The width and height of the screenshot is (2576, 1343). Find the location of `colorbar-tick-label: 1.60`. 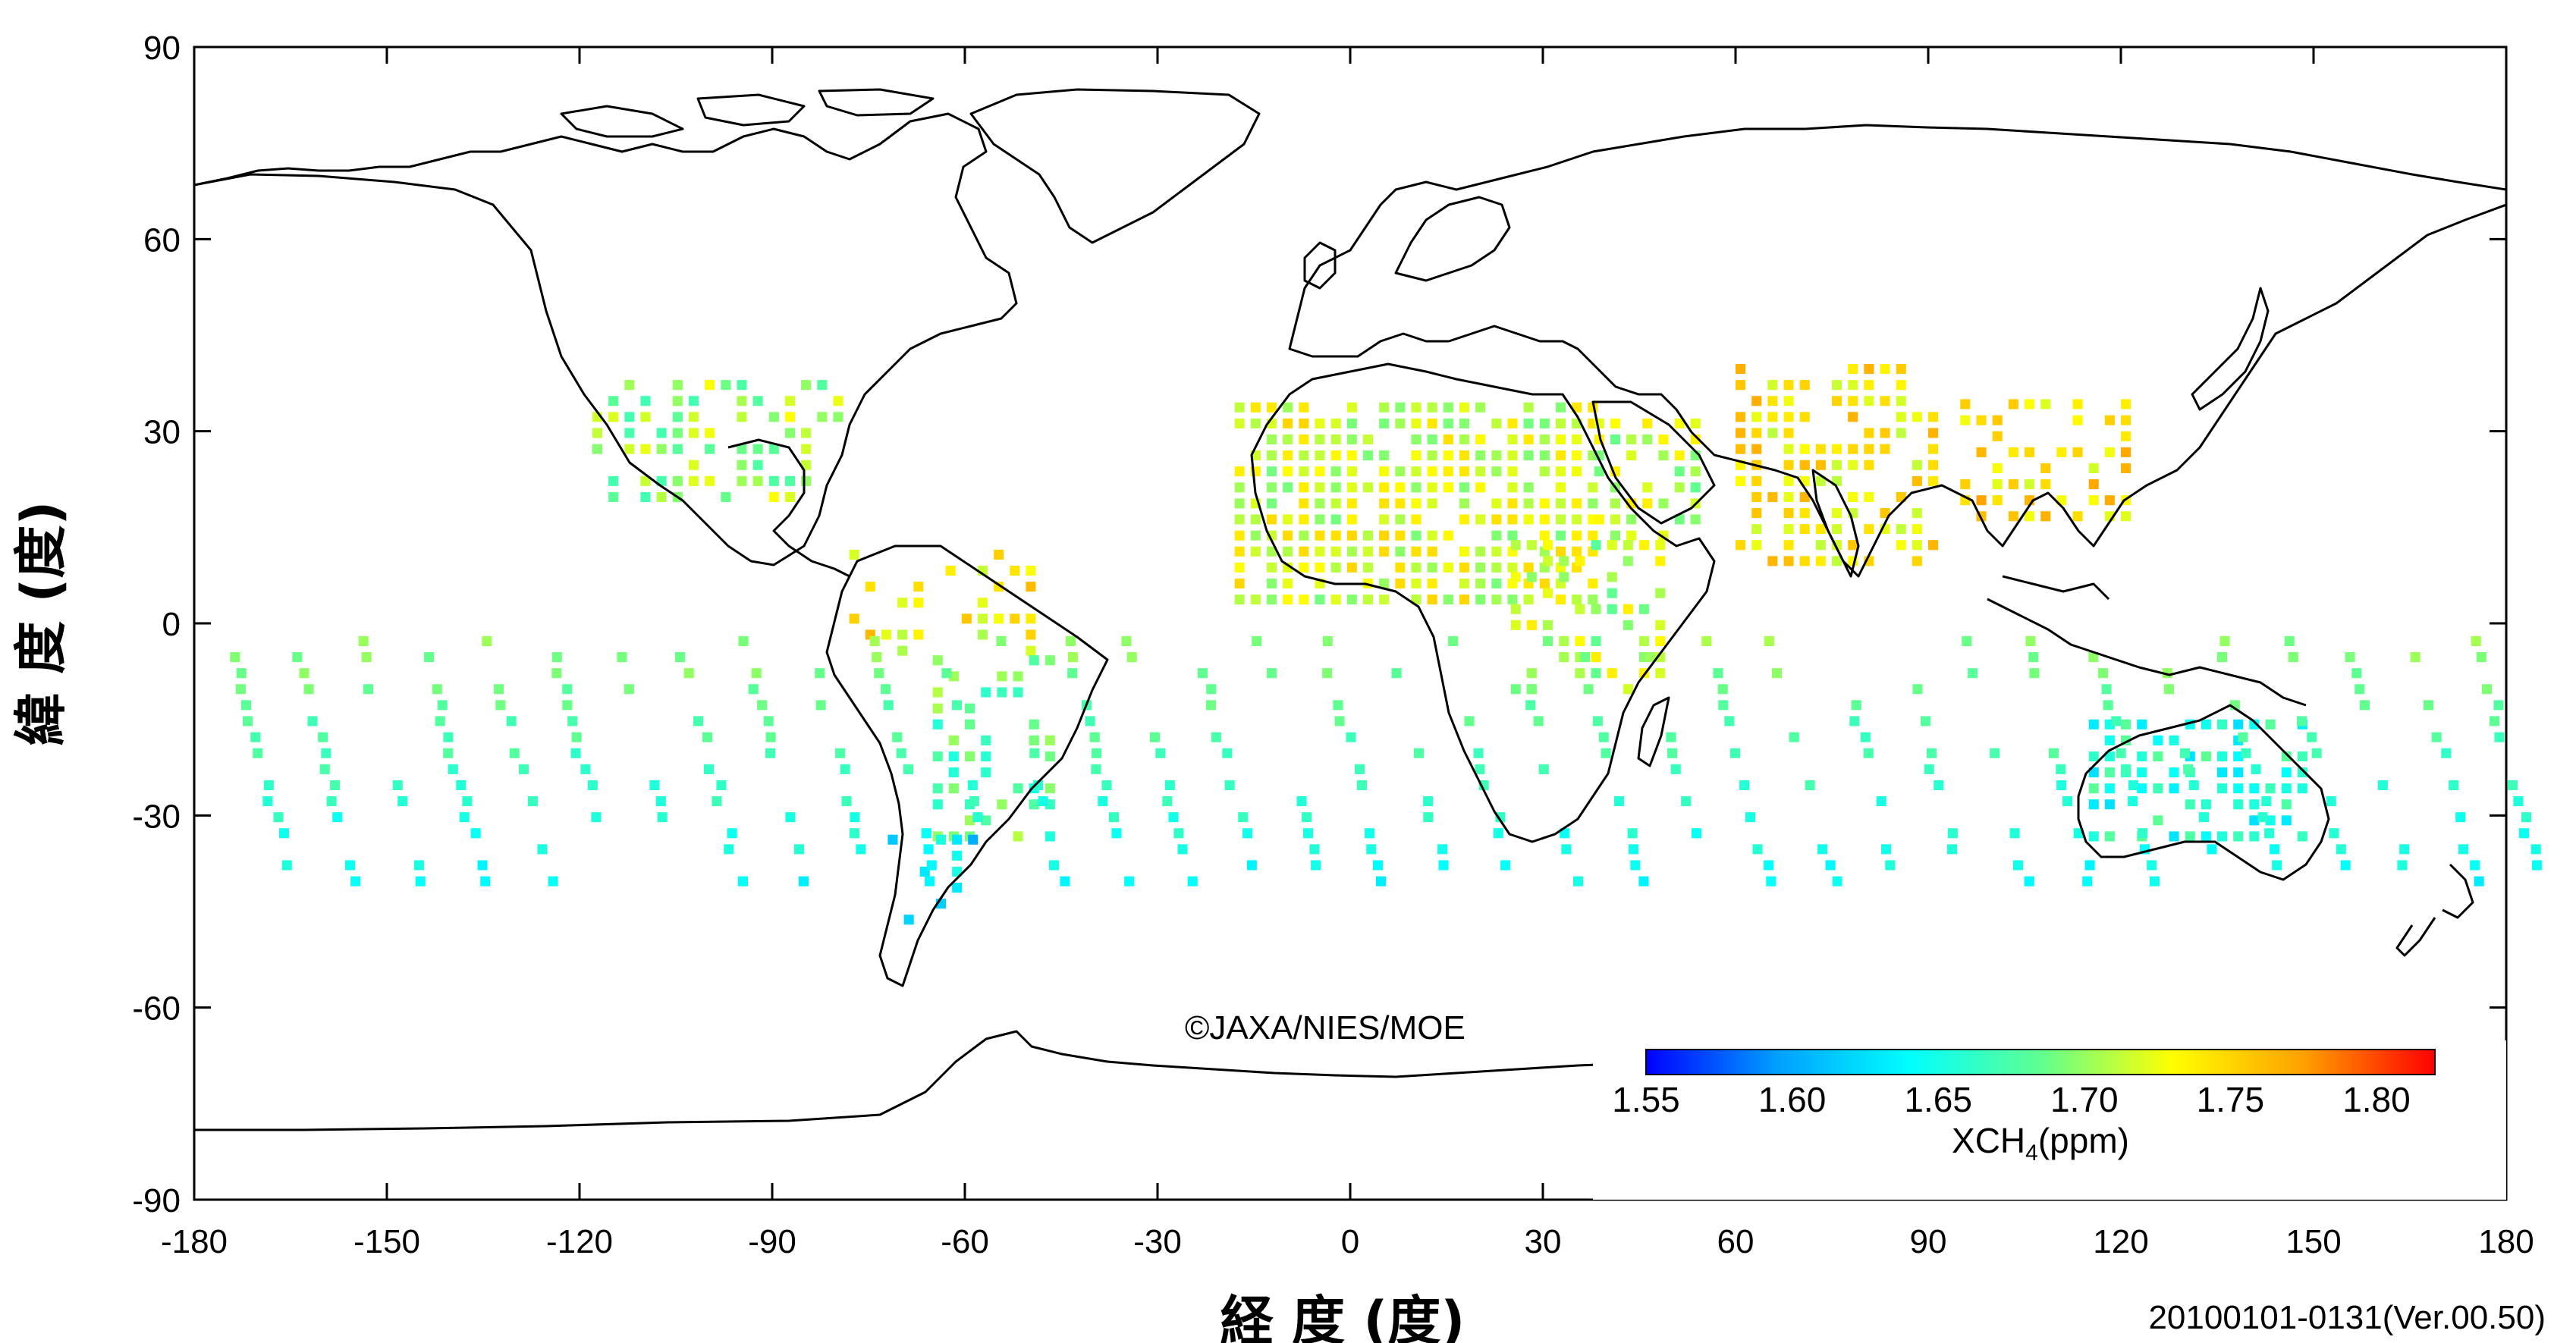

colorbar-tick-label: 1.60 is located at coordinates (1792, 1099).